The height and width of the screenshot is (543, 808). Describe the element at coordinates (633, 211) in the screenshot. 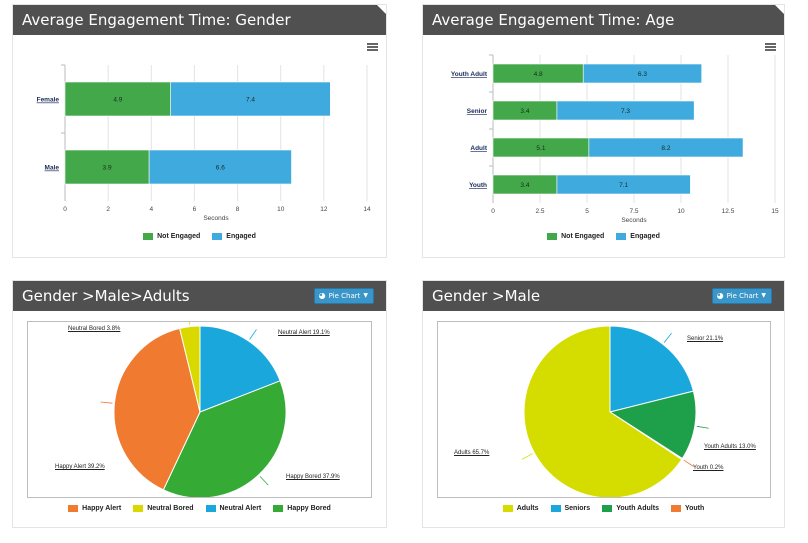

I see `x-tick-label: 7.5` at that location.